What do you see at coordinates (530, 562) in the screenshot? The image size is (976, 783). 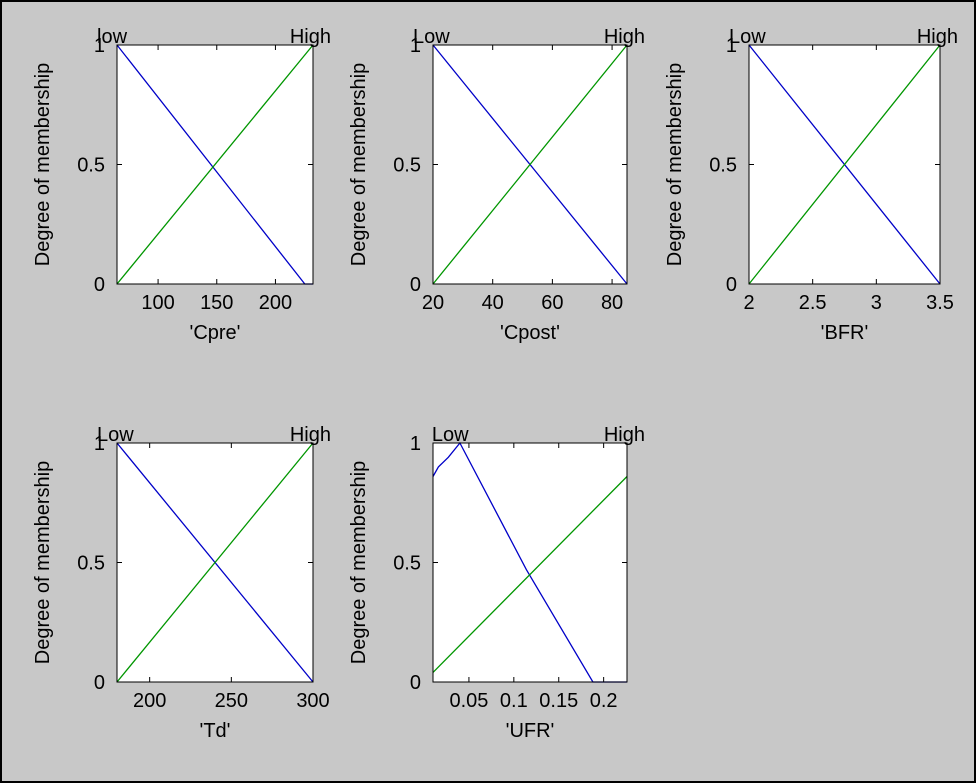 I see `axes-background` at bounding box center [530, 562].